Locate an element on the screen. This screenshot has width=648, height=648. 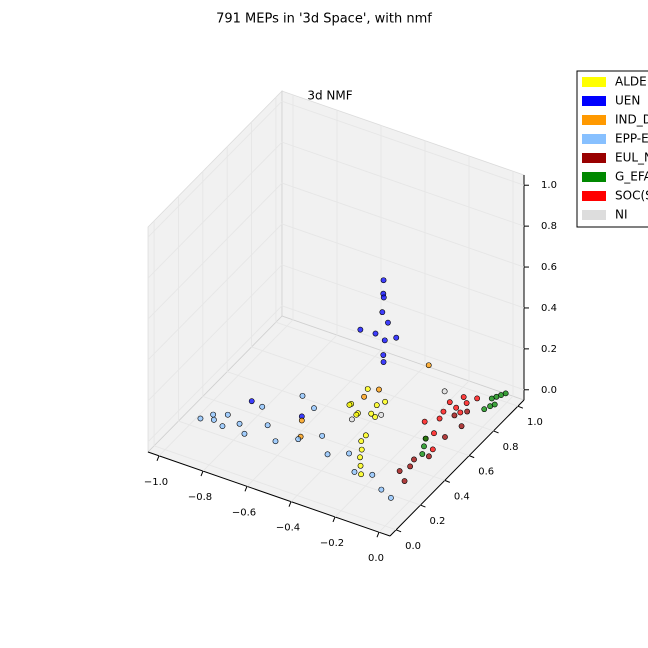
z-tick-label: 0.4 is located at coordinates (549, 308).